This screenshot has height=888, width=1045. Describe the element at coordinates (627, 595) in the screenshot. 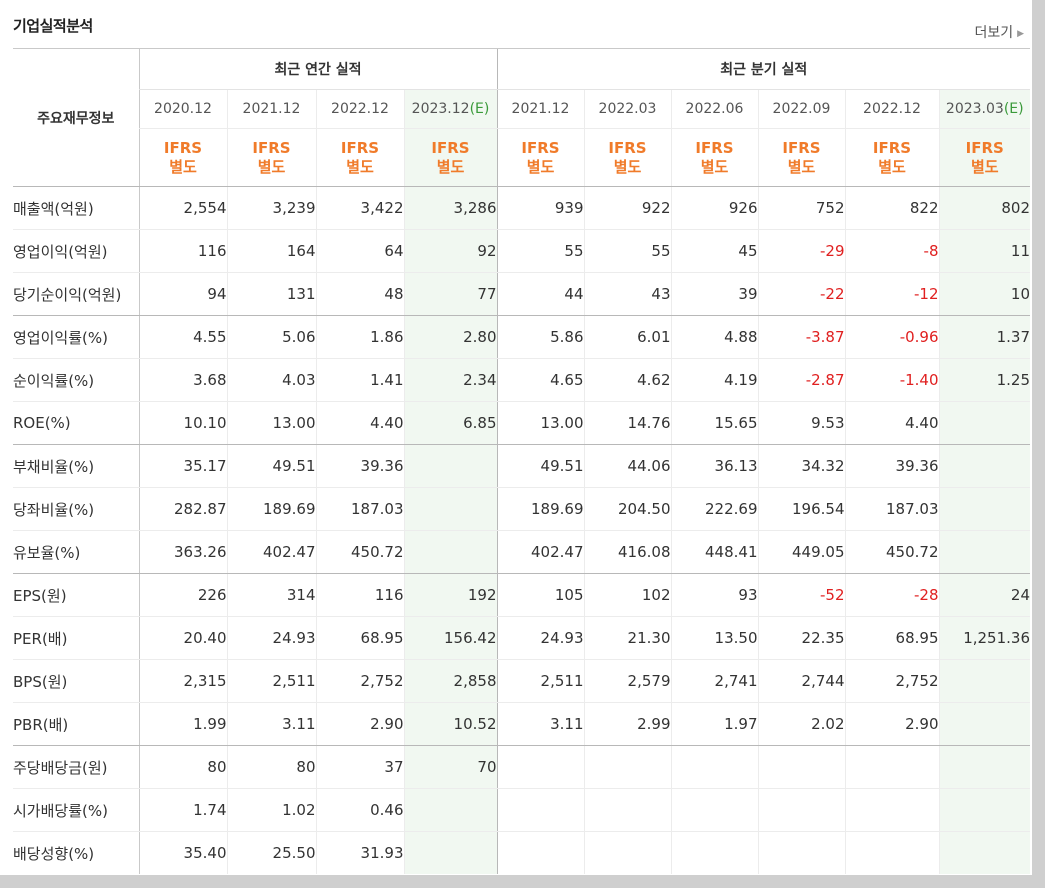

I see `data-cell: 102` at that location.